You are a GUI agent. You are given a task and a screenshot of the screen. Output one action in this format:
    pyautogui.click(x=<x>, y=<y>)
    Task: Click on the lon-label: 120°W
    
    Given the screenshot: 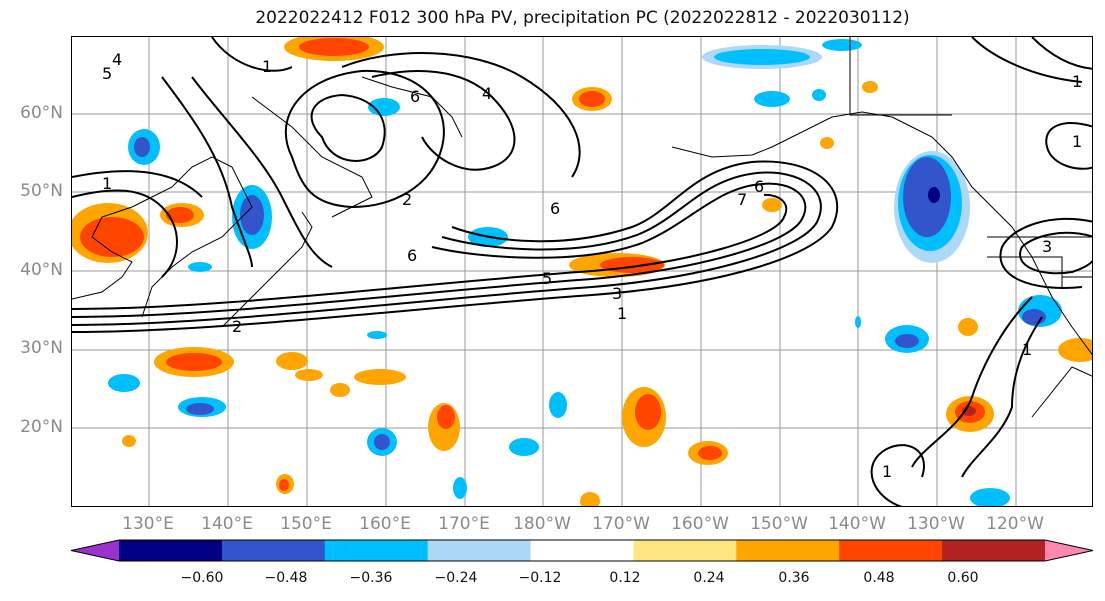 What is the action you would take?
    pyautogui.click(x=1015, y=524)
    